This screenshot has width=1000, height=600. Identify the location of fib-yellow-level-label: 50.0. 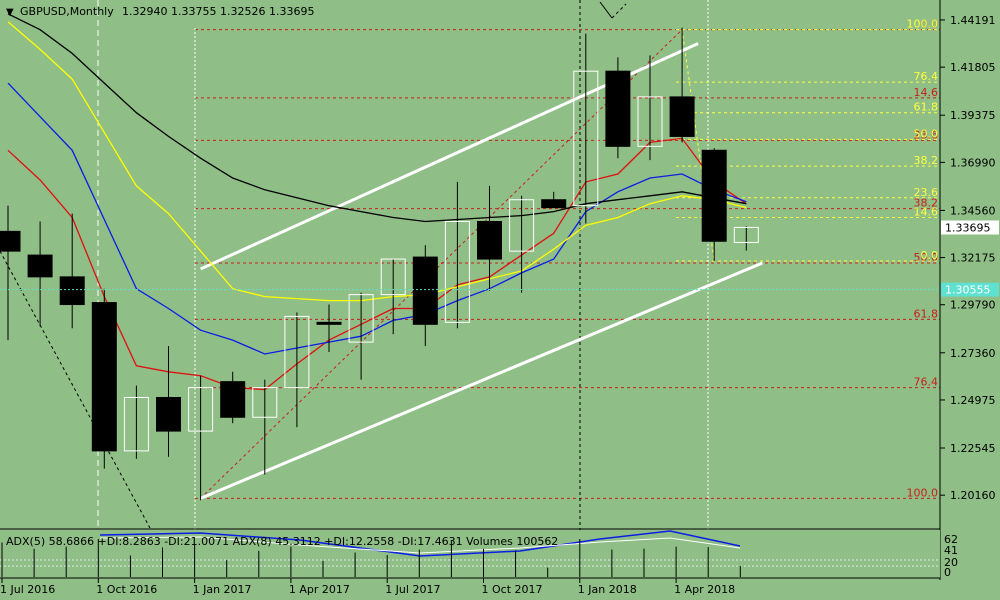
(926, 133).